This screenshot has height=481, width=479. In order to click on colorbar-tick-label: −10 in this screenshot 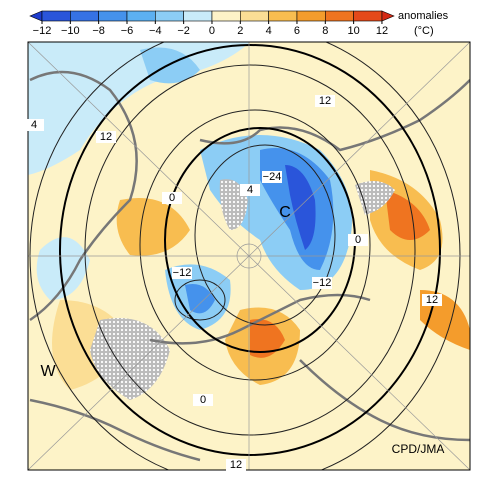, I will do `click(70, 31)`.